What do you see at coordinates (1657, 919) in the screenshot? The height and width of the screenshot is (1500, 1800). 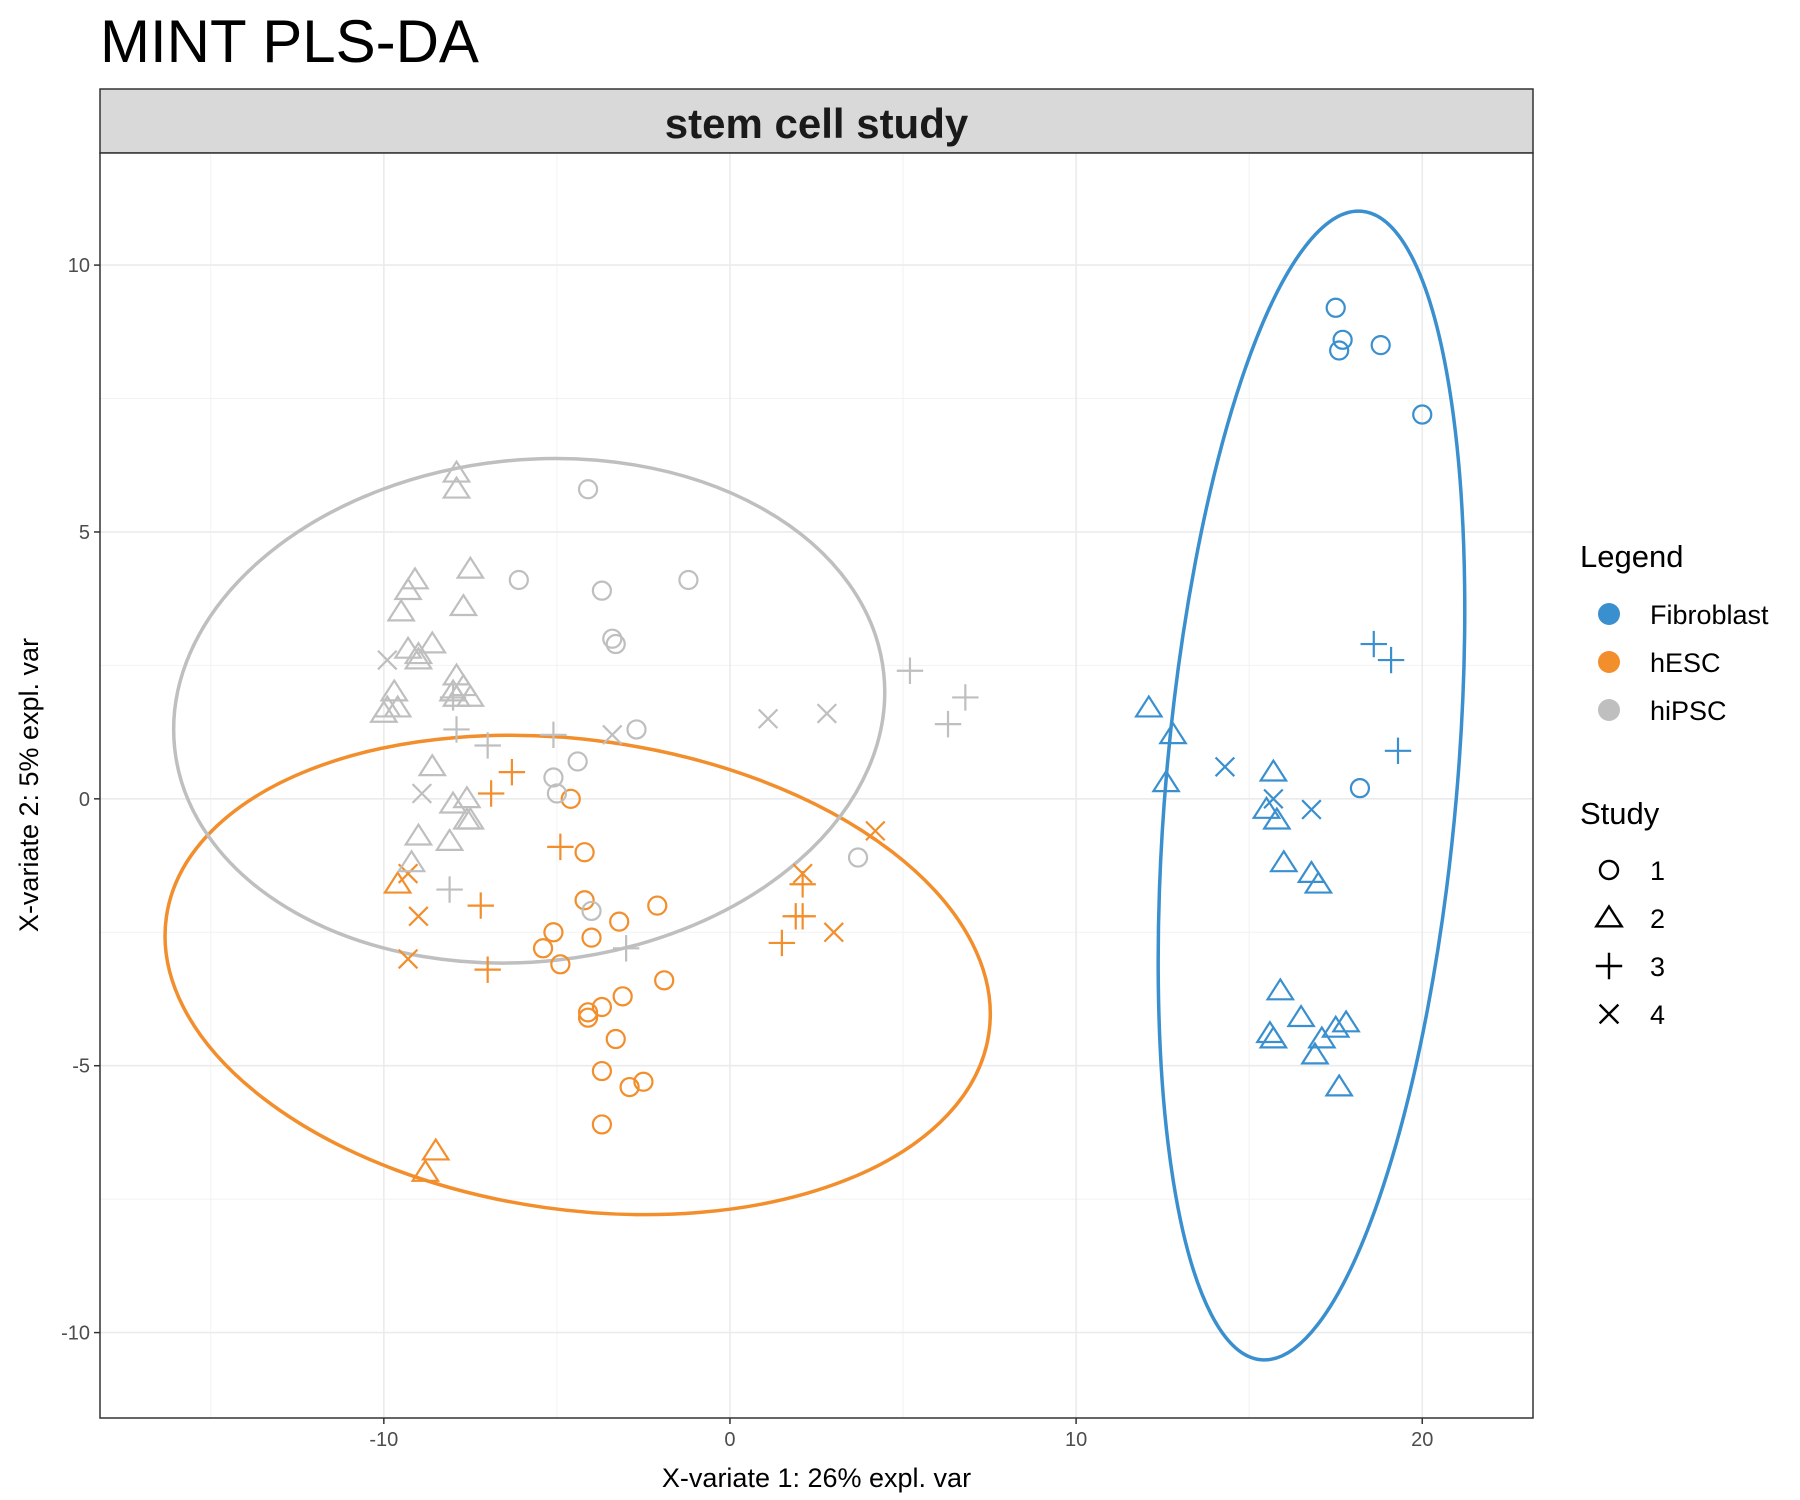 I see `legend-label-study-2: 2` at bounding box center [1657, 919].